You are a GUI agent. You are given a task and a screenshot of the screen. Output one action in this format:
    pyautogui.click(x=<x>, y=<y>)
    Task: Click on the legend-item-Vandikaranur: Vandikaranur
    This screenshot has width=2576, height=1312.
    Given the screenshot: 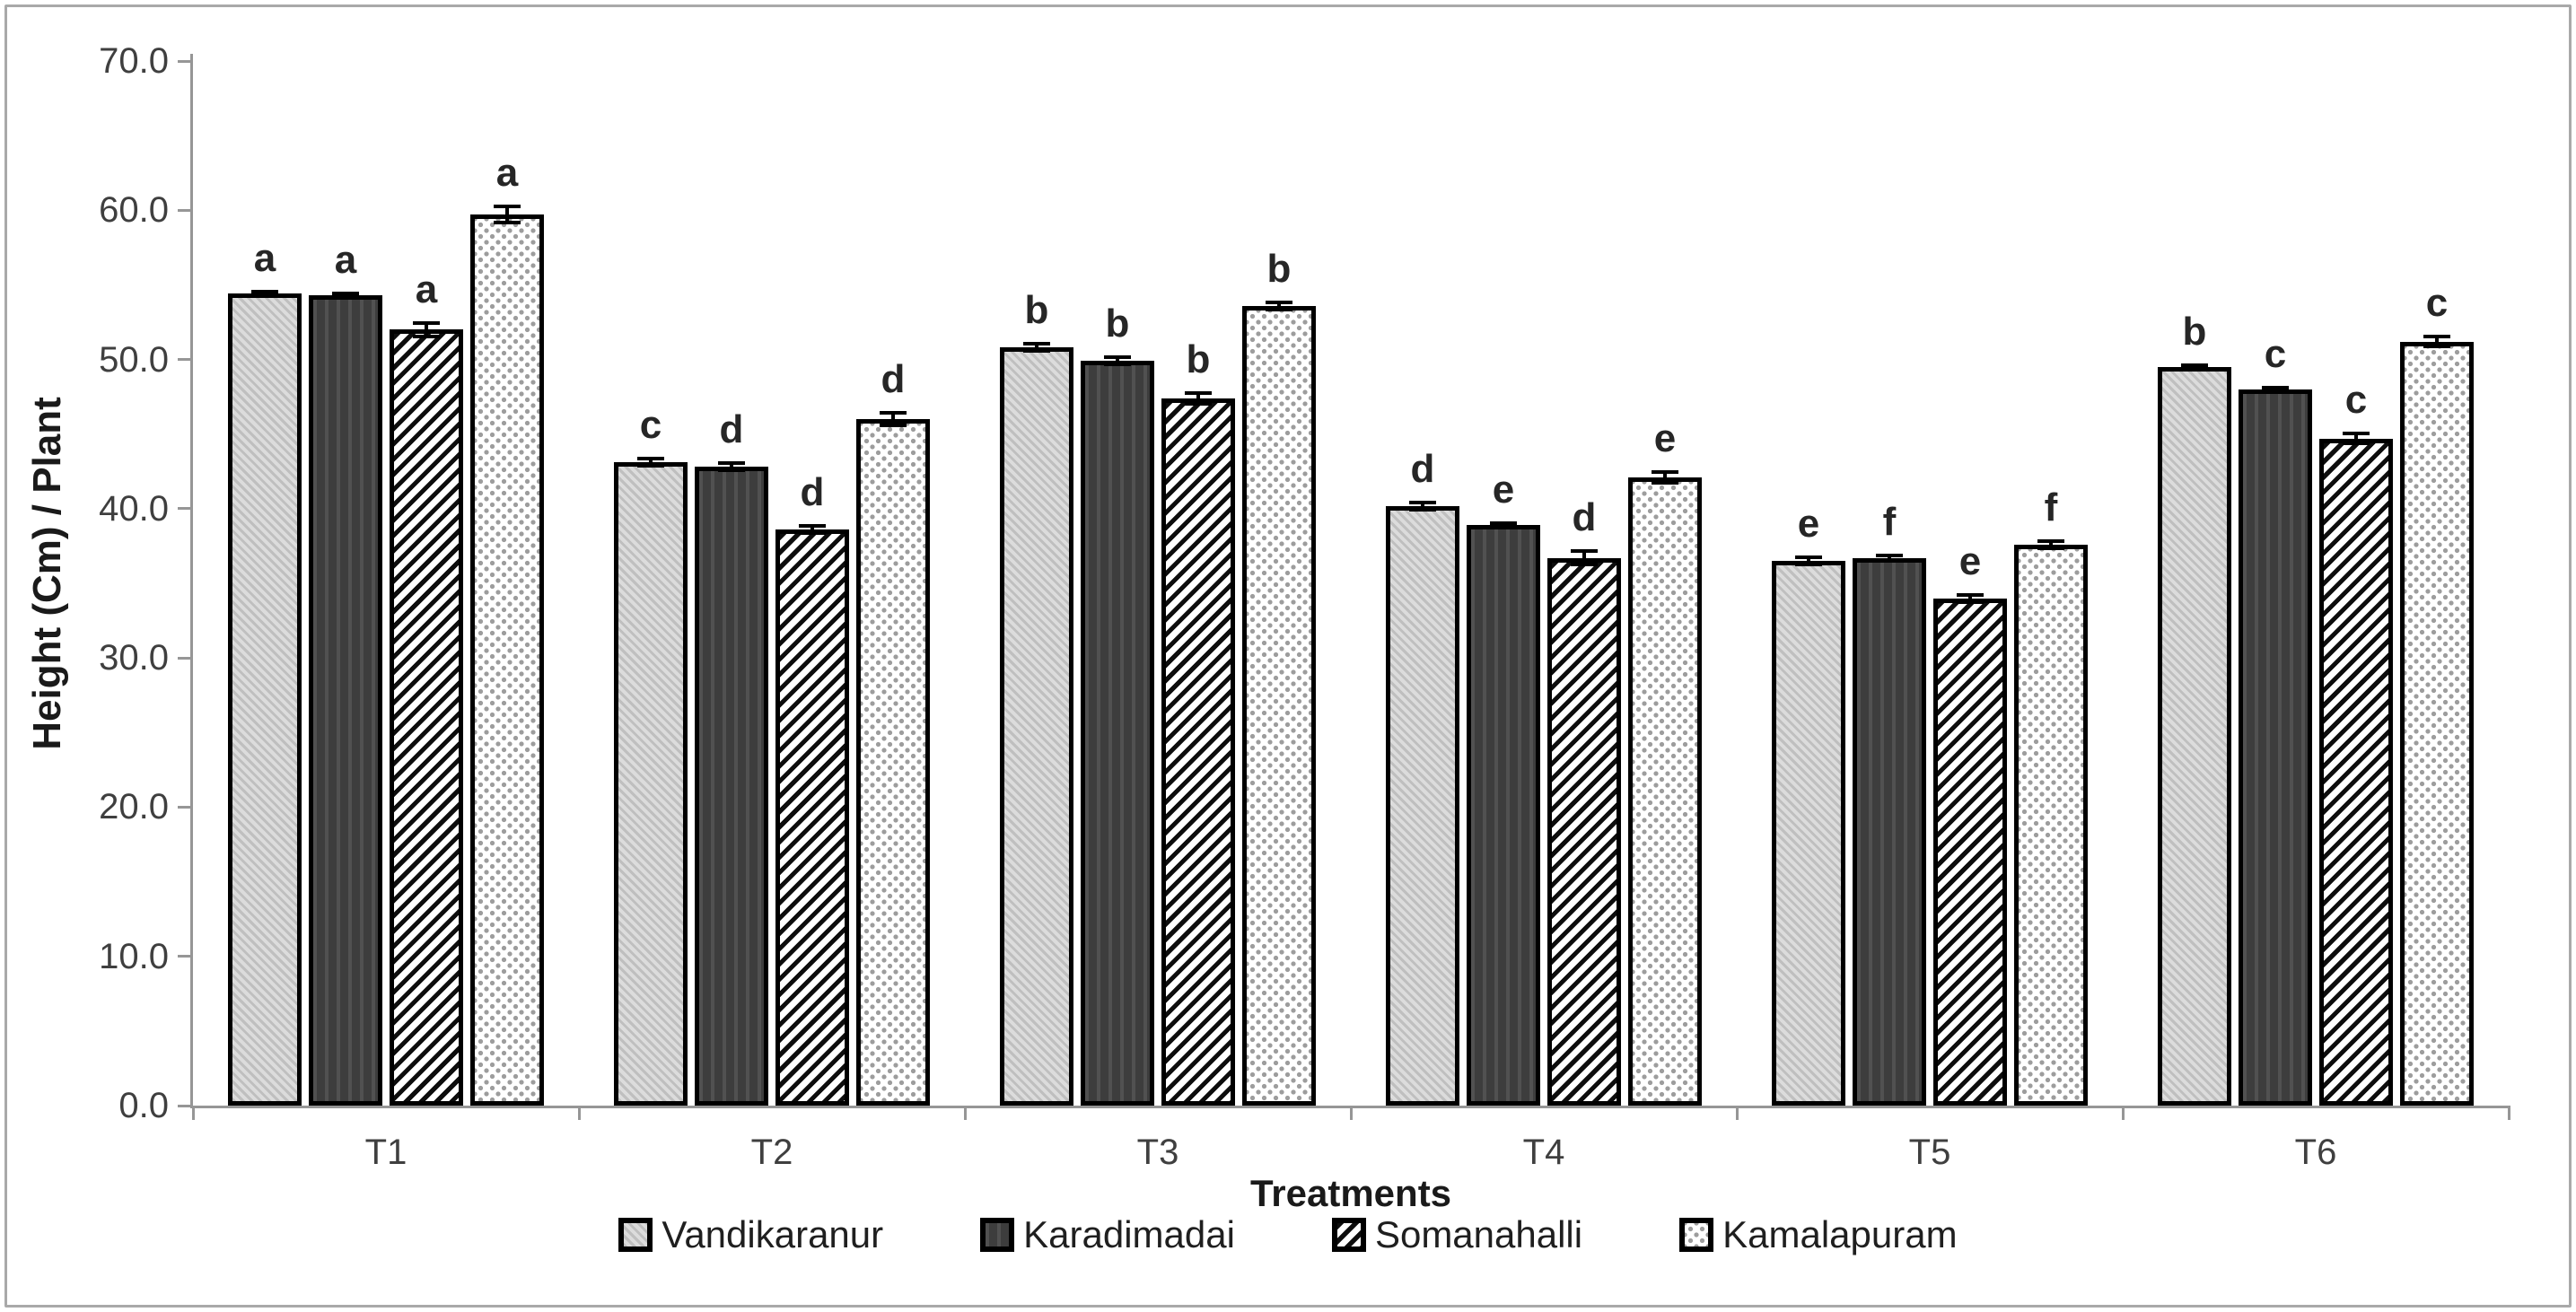 What is the action you would take?
    pyautogui.click(x=750, y=1234)
    